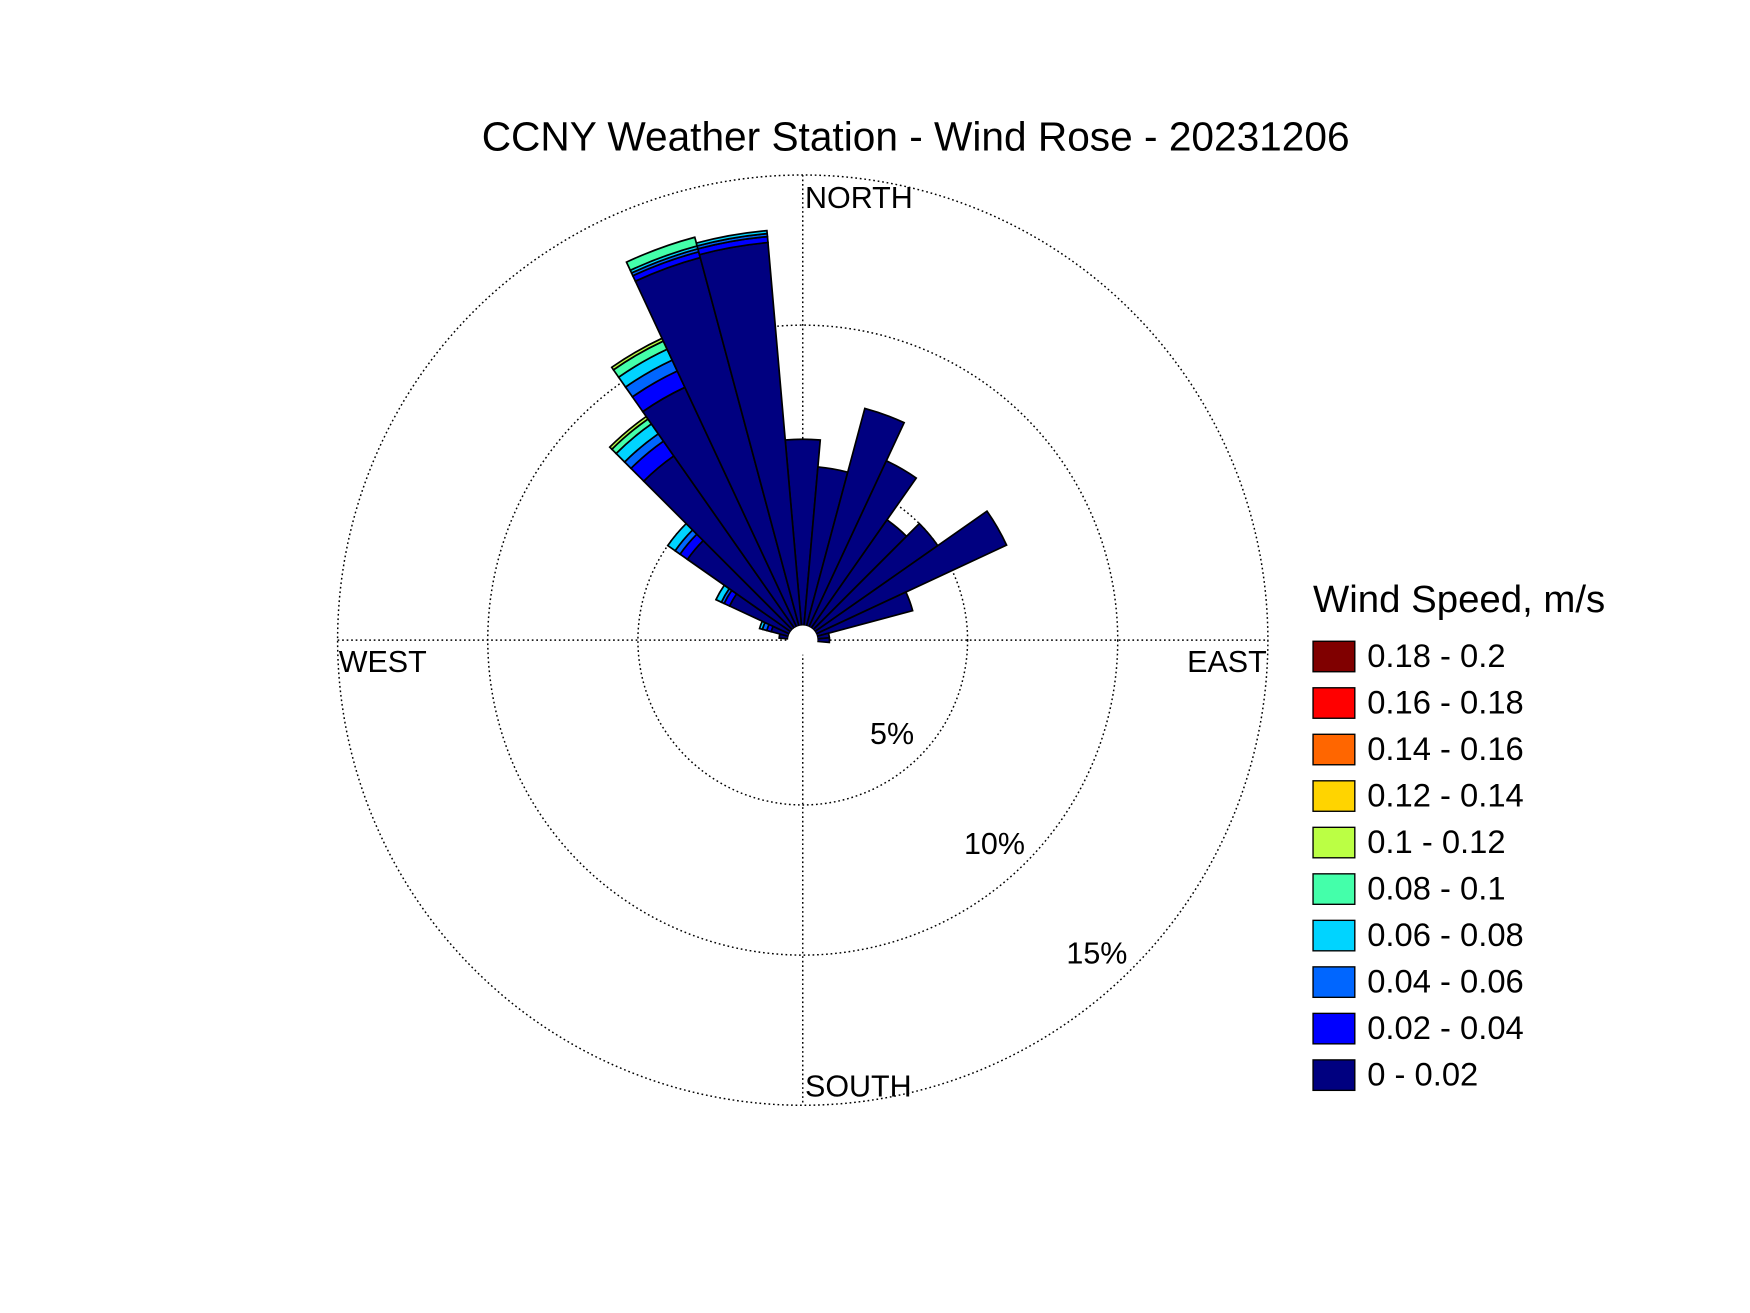  I want to click on r-tick-label: 5%, so click(892, 734).